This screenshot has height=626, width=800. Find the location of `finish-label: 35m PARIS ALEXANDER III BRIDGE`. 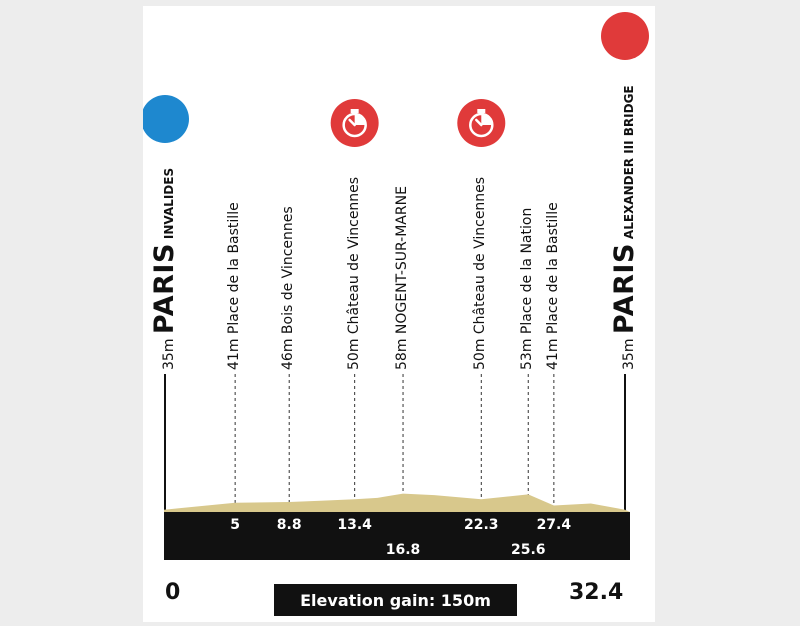

finish-label: 35m PARIS ALEXANDER III BRIDGE is located at coordinates (624, 227).